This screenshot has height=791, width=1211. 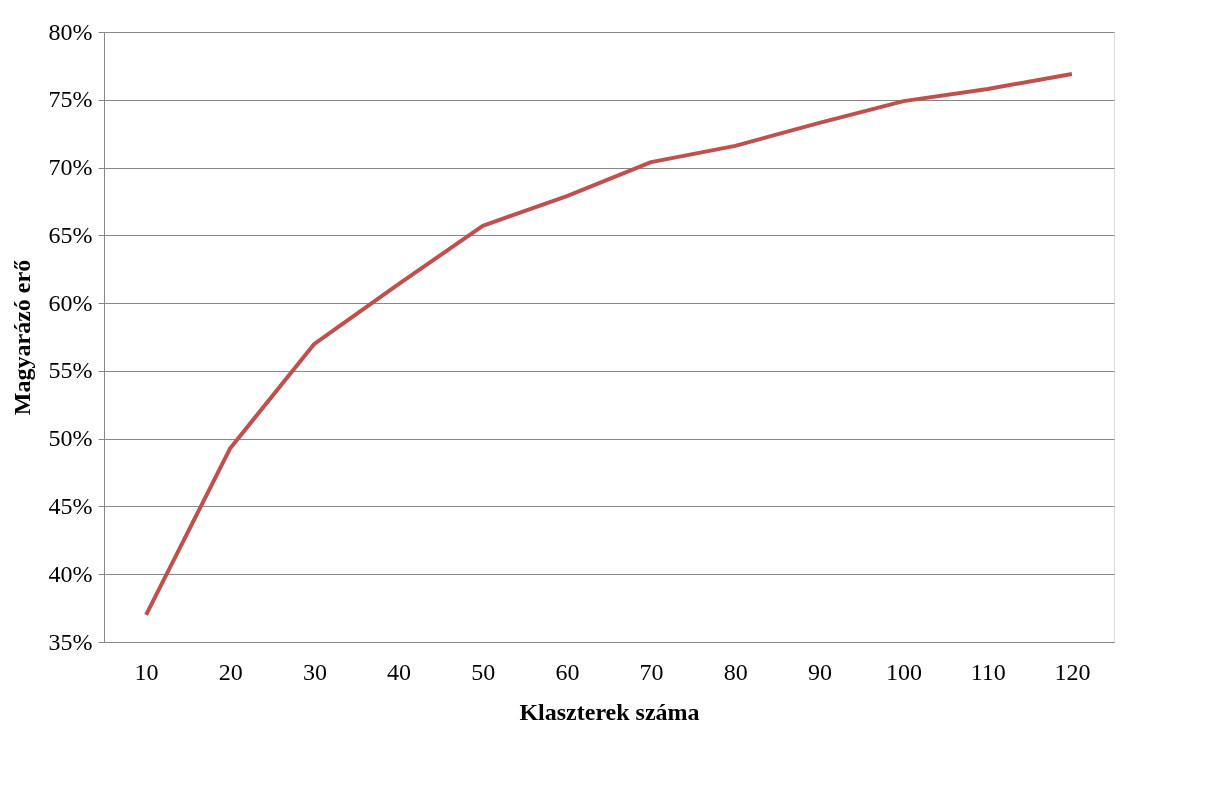 What do you see at coordinates (146, 671) in the screenshot?
I see `x-tick-label: 10` at bounding box center [146, 671].